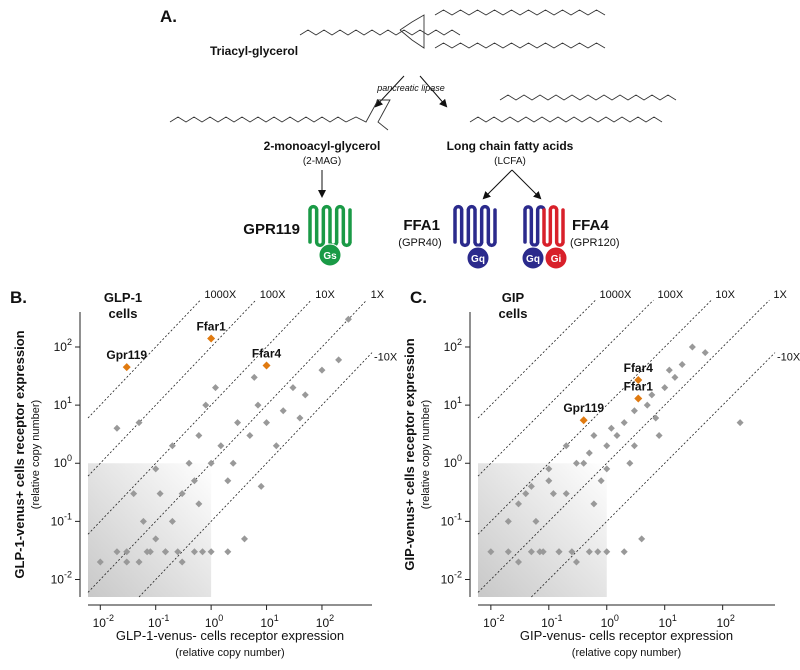 This screenshot has height=670, width=800. I want to click on chart-title: cells, so click(513, 313).